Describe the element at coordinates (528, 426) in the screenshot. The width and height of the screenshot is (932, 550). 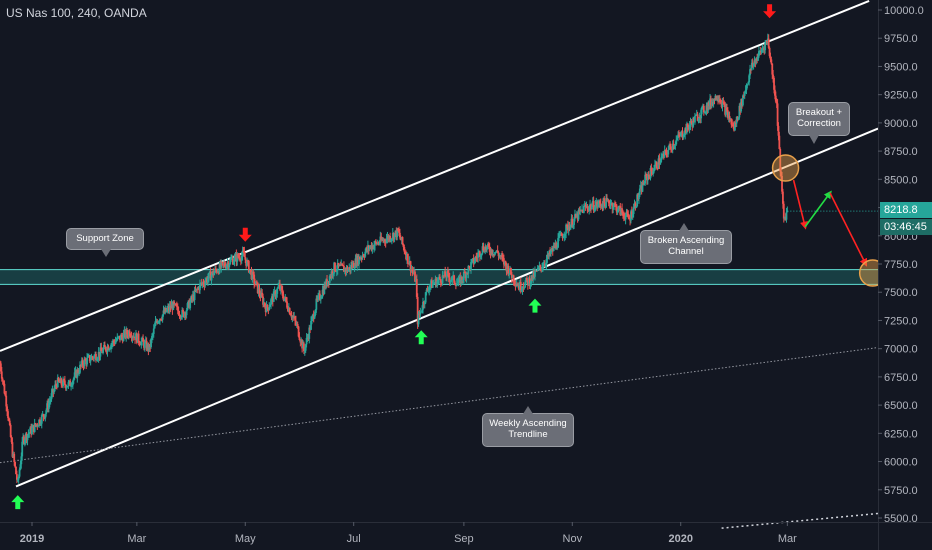
I see `weekly-trendline-callout: Weekly Ascending Trendline` at that location.